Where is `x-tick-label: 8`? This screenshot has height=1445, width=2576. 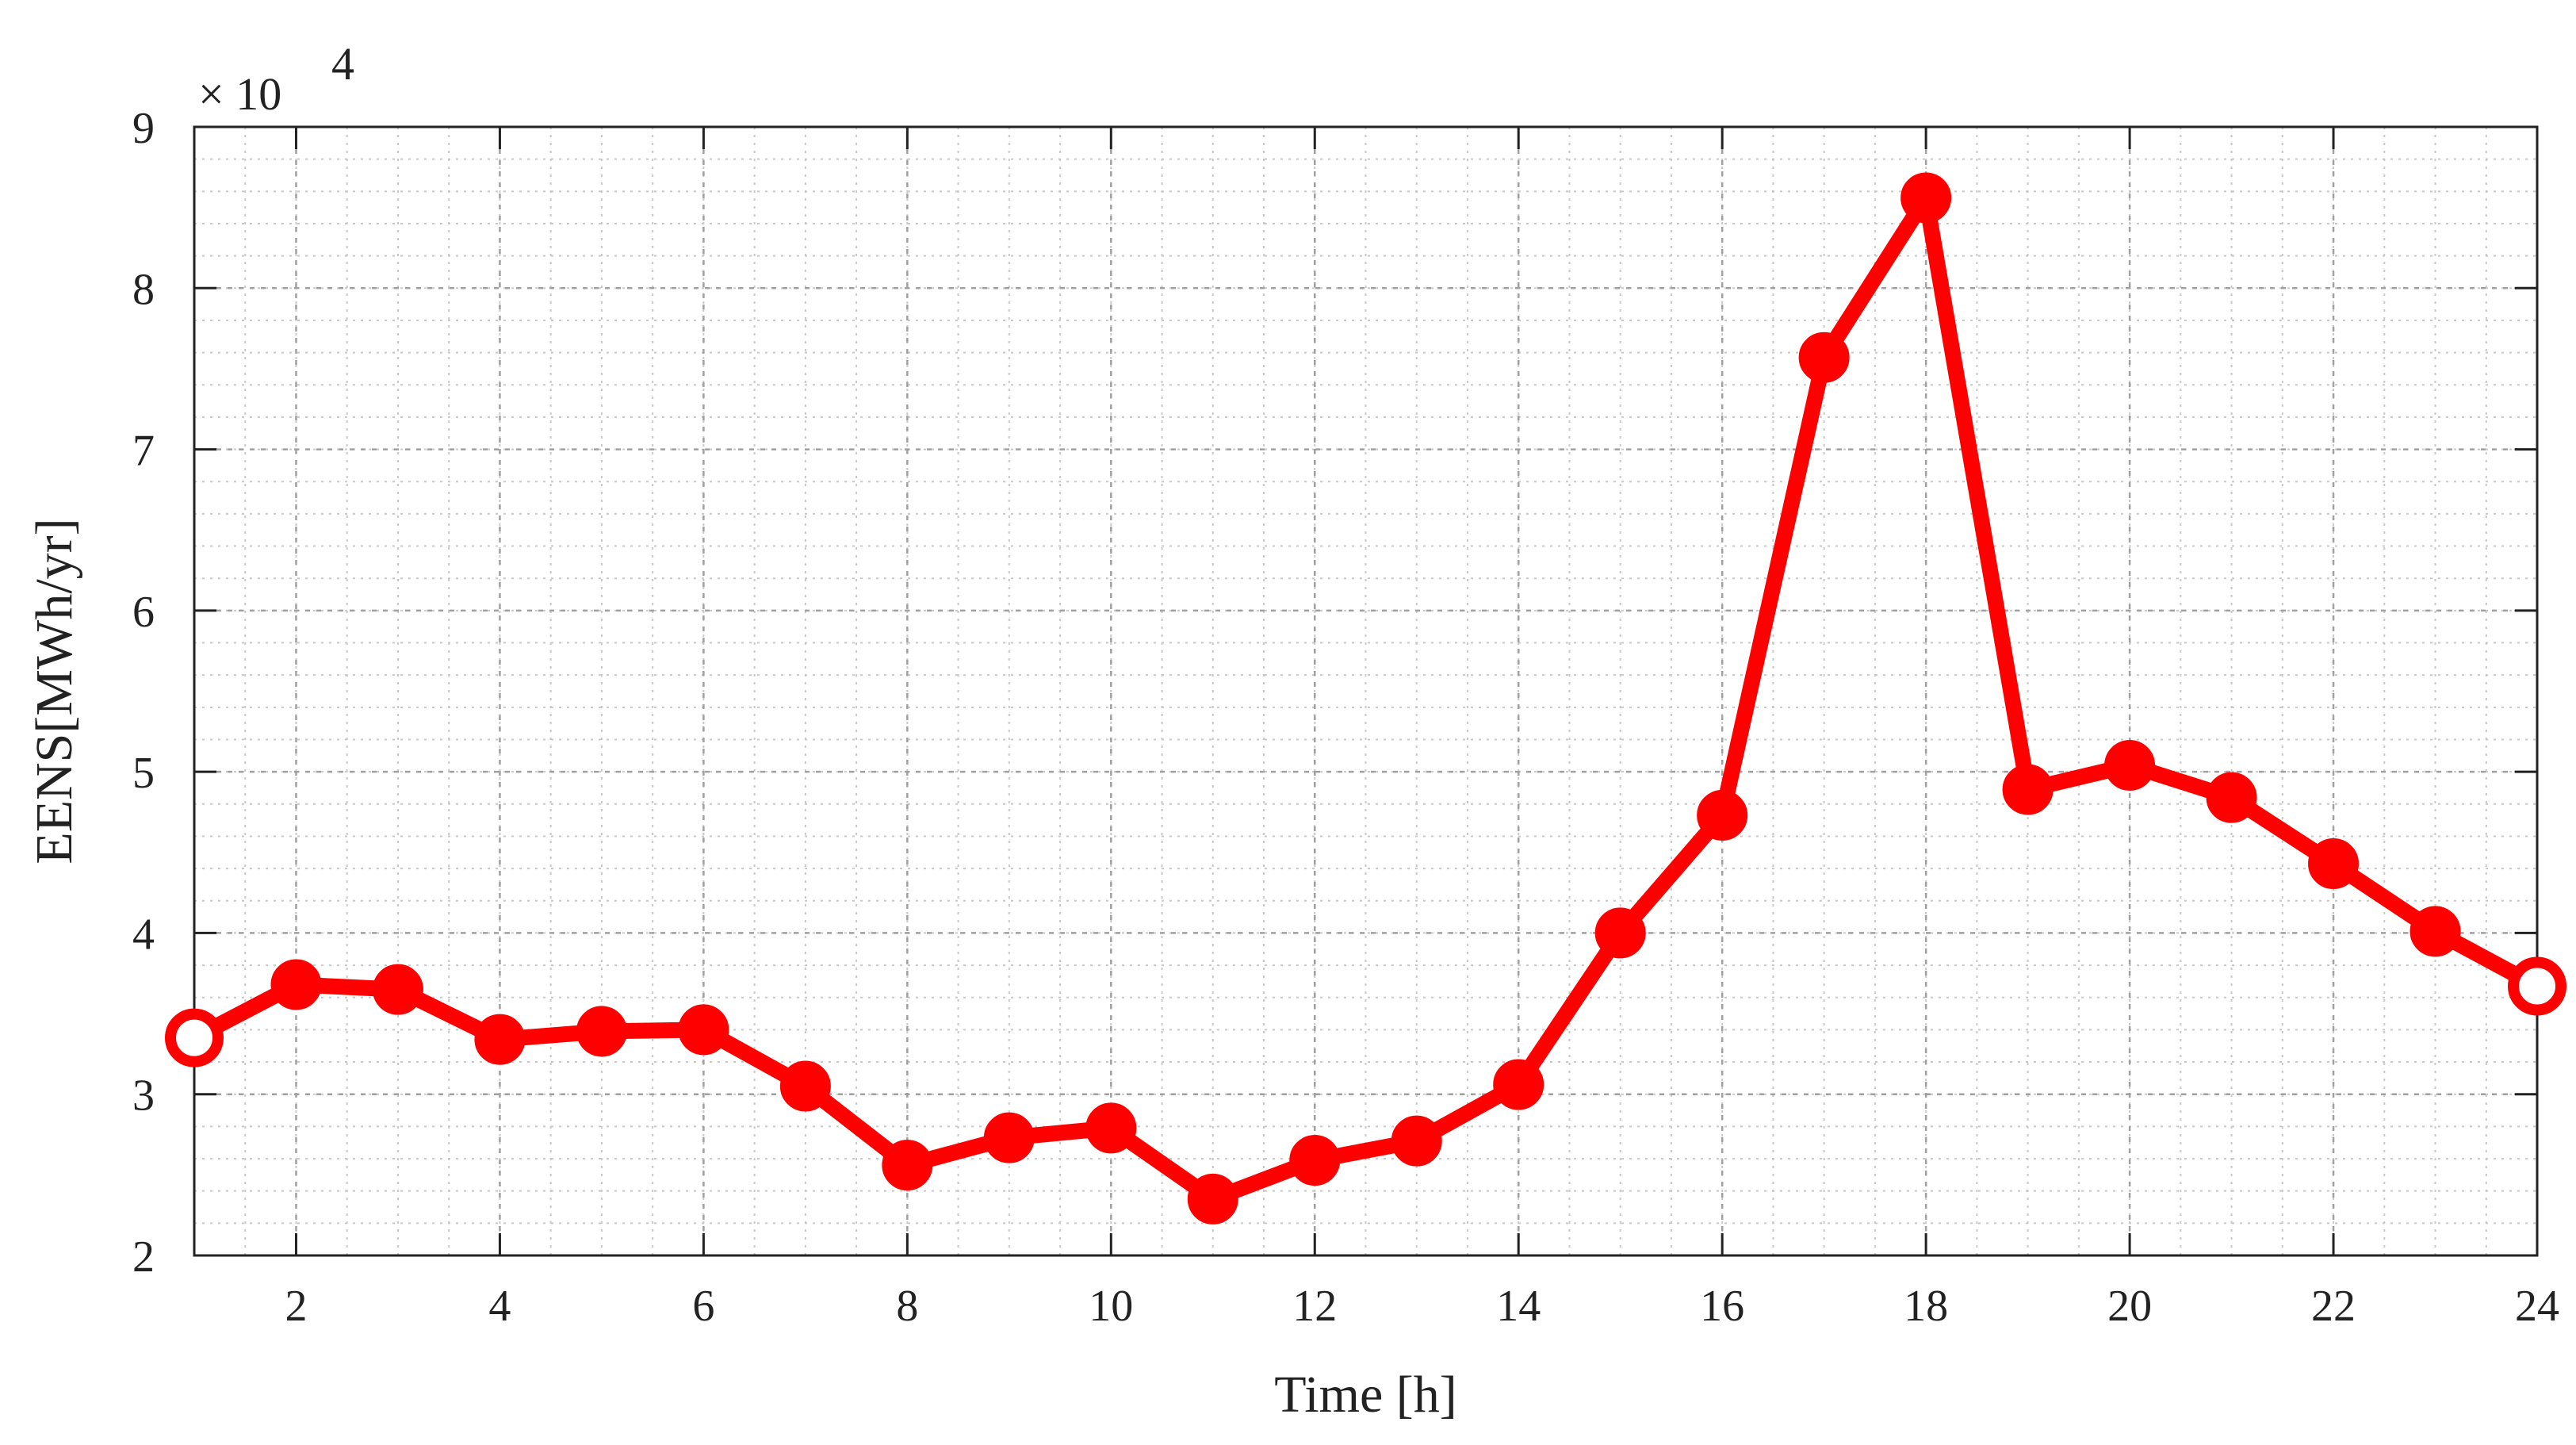
x-tick-label: 8 is located at coordinates (907, 1306).